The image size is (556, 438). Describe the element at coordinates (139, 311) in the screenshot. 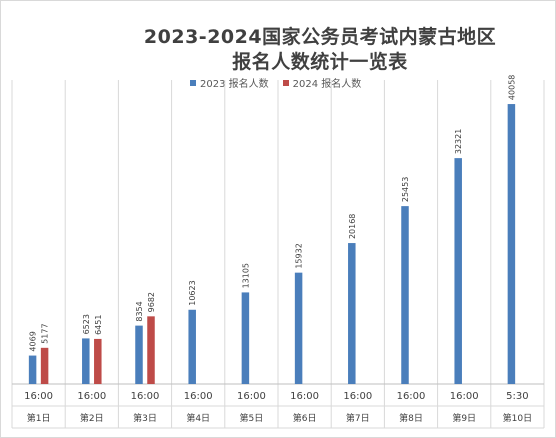

I see `data-label: 8354` at that location.